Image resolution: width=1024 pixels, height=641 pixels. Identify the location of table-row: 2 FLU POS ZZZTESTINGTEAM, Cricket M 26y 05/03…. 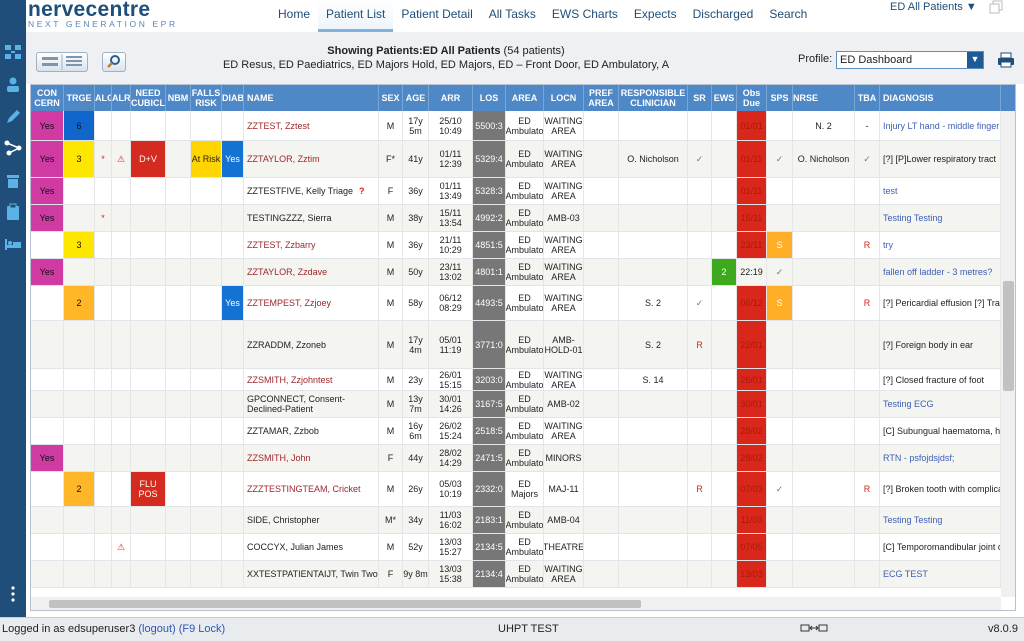
(516, 489).